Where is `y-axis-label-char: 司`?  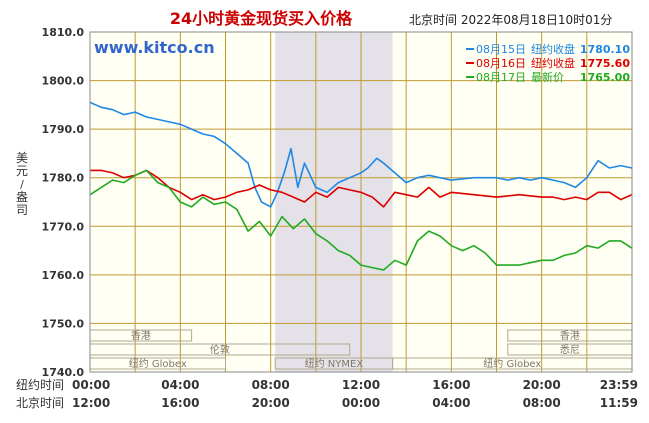
y-axis-label-char: 司 is located at coordinates (22, 210).